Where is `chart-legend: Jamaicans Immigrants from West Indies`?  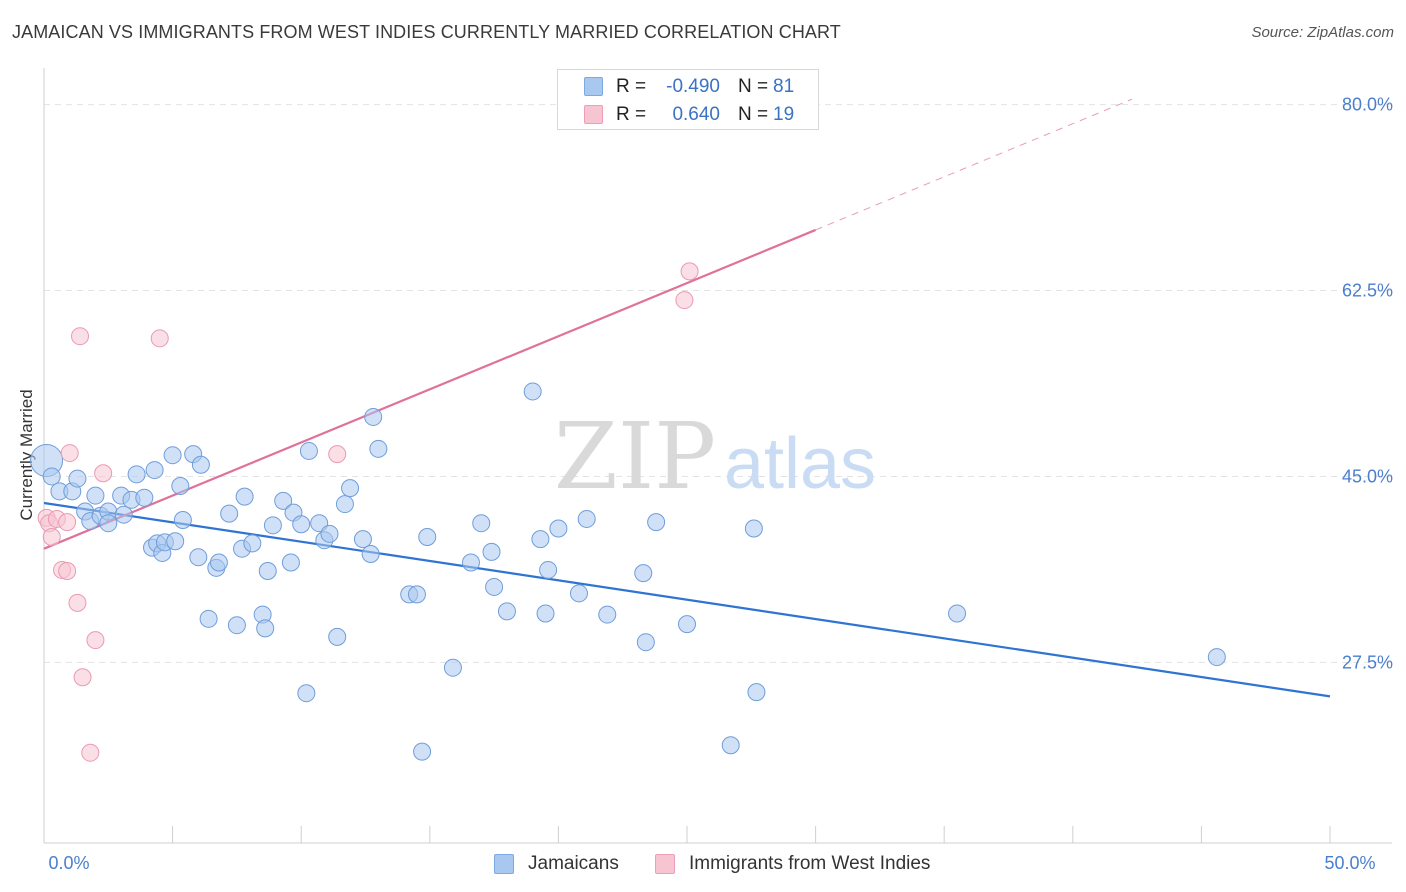 chart-legend: Jamaicans Immigrants from West Indies is located at coordinates (703, 865).